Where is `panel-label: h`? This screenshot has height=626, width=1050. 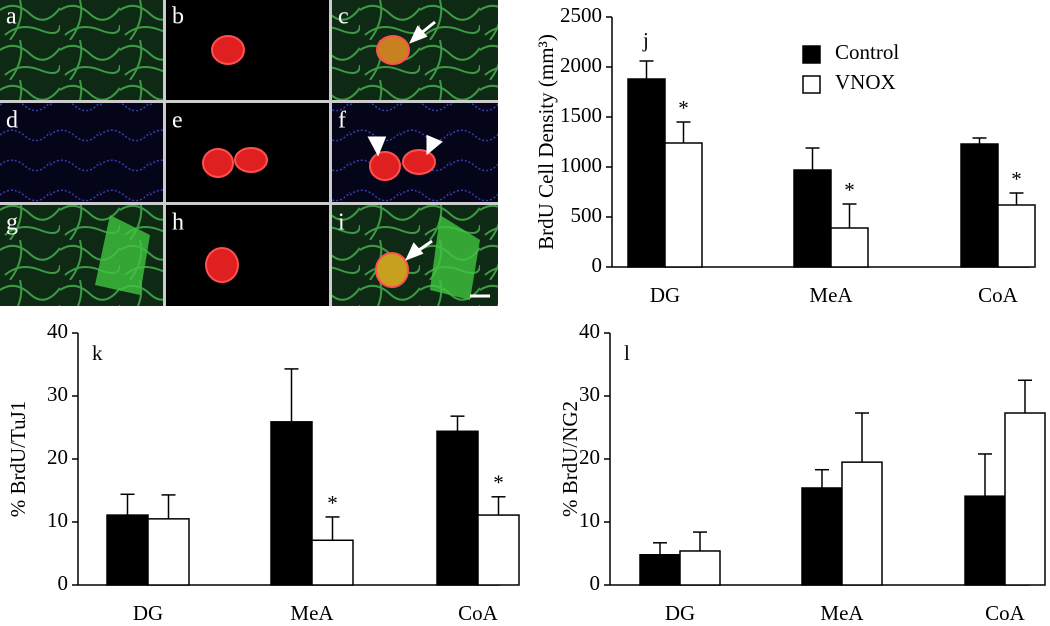 panel-label: h is located at coordinates (178, 223).